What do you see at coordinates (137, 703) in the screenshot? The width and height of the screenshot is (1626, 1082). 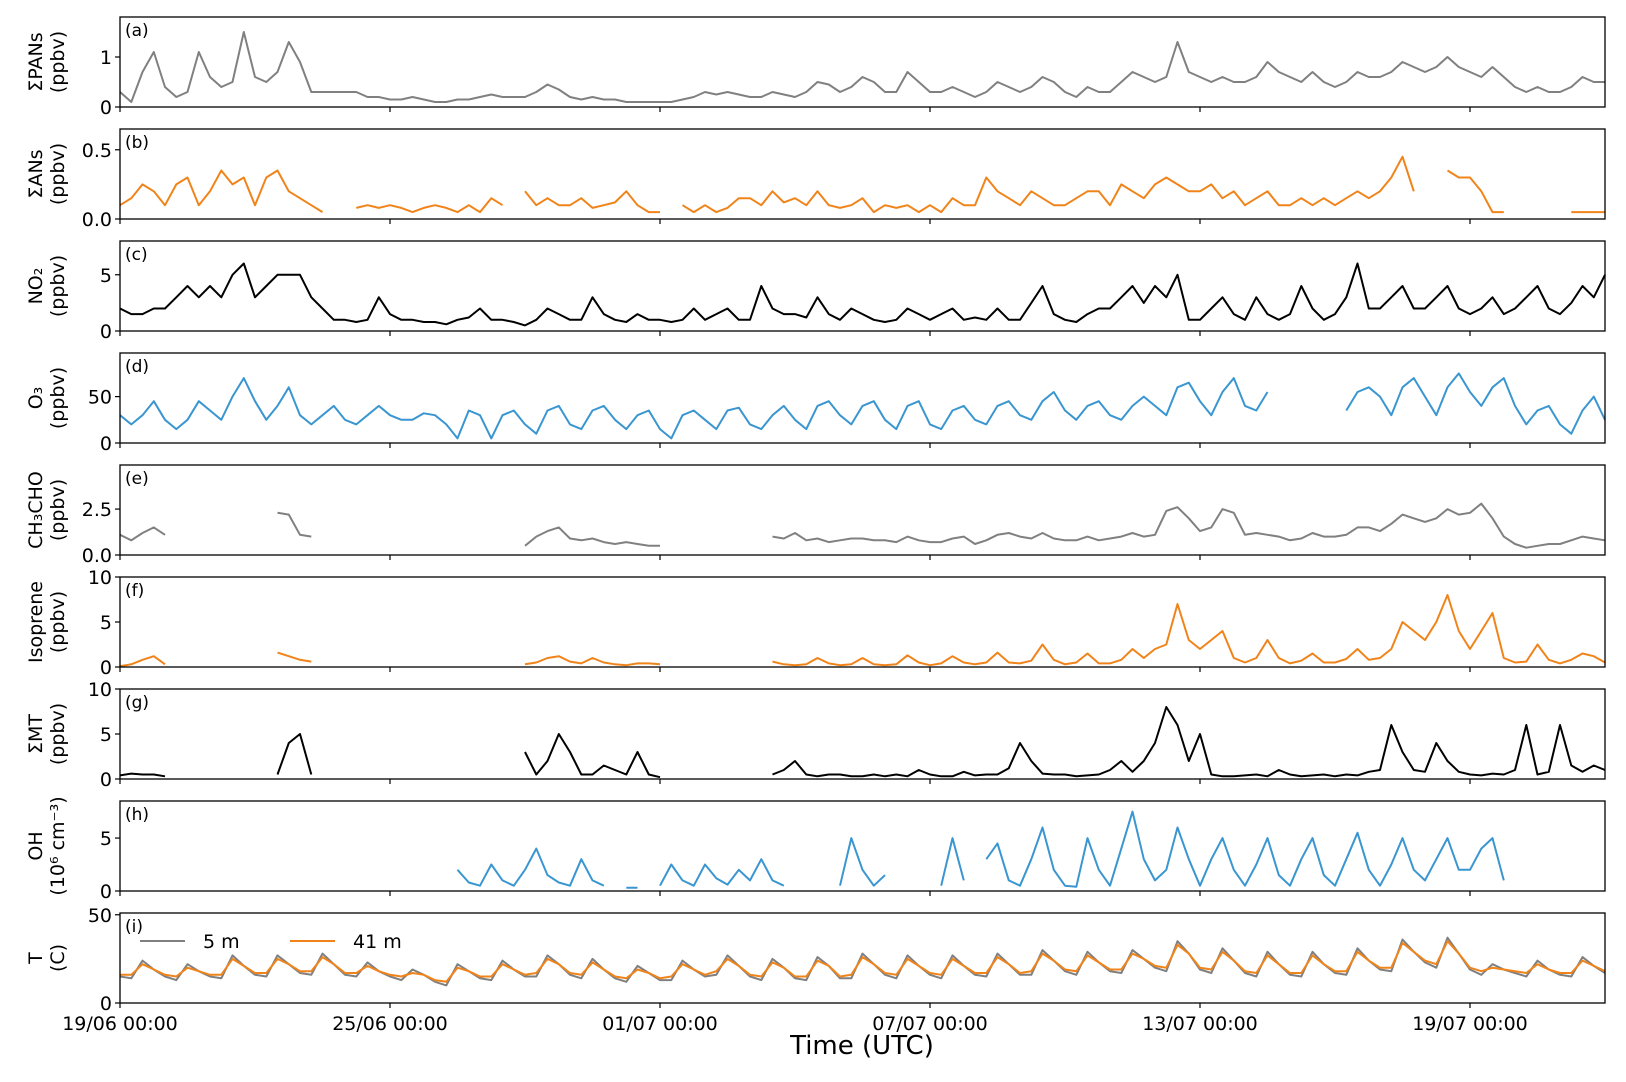 I see `panel-tag: (g)` at bounding box center [137, 703].